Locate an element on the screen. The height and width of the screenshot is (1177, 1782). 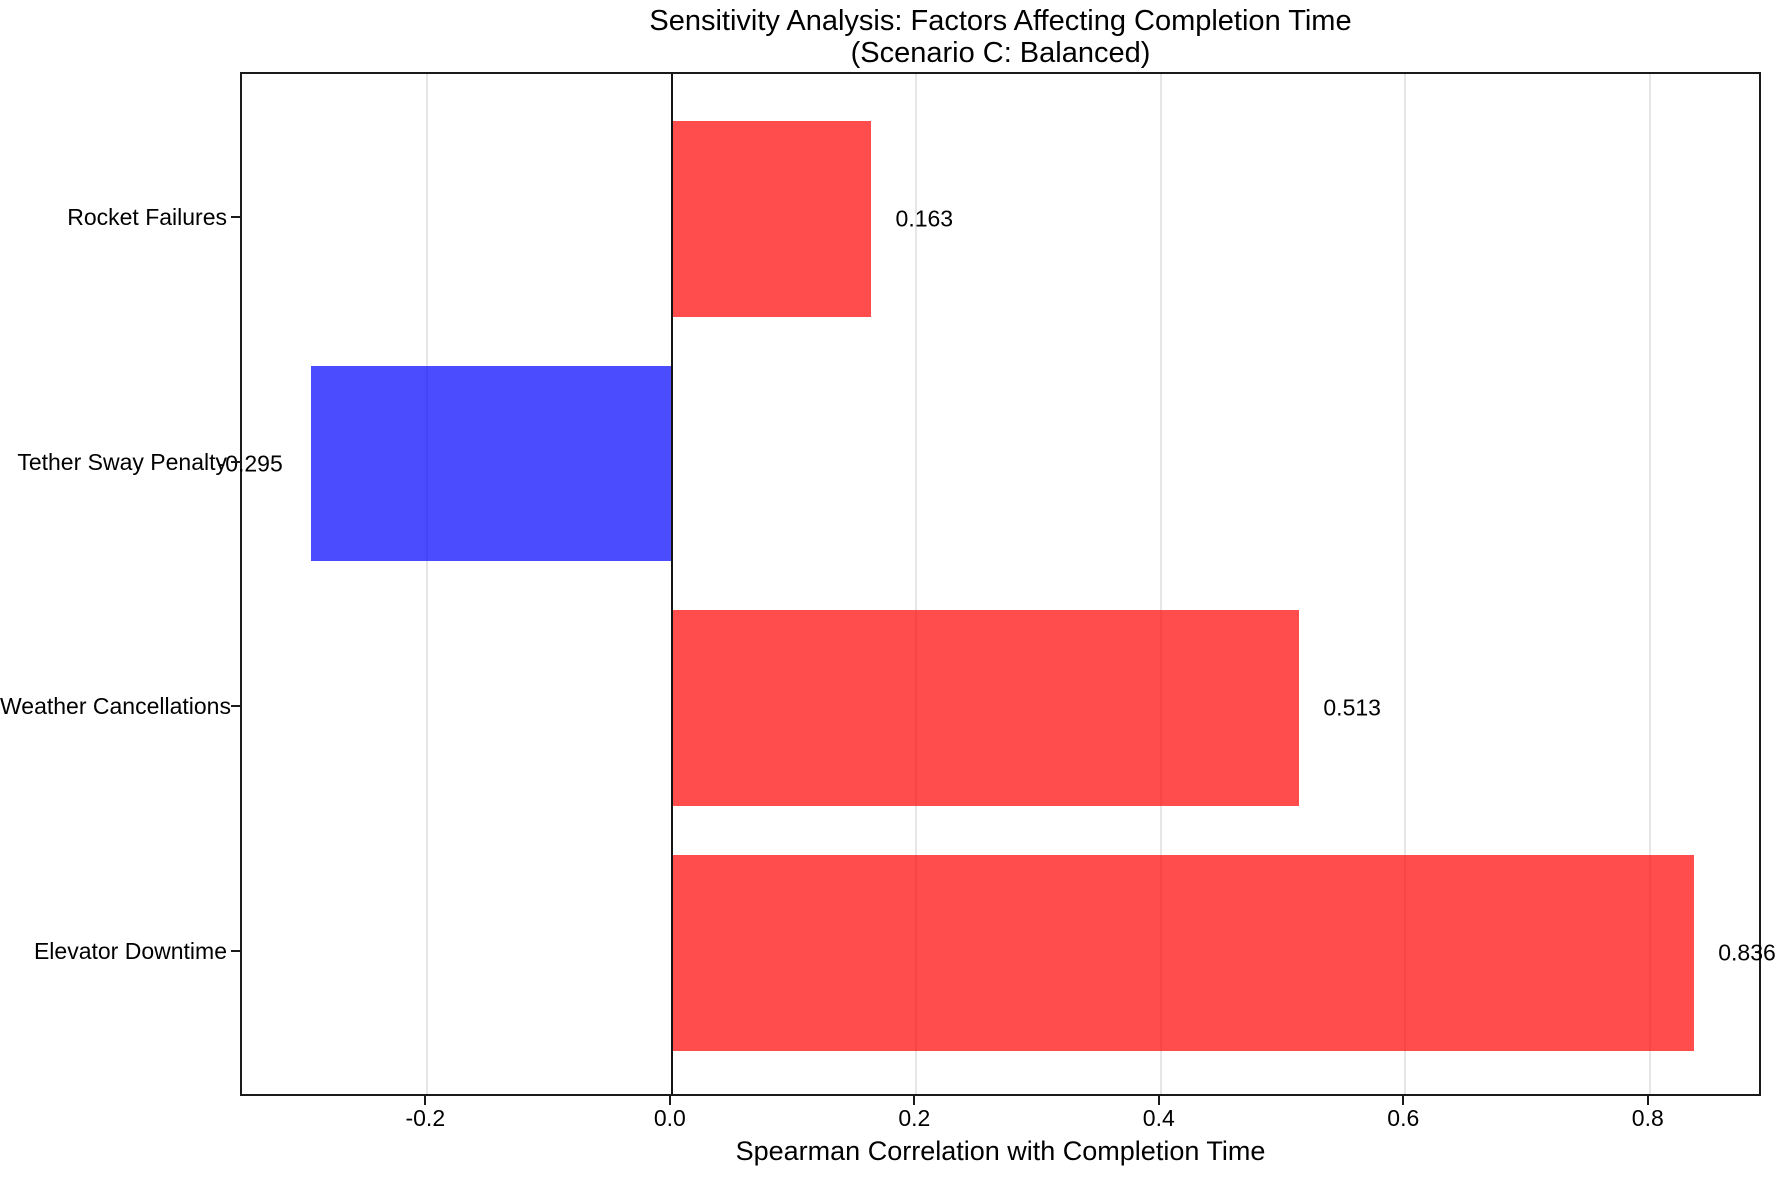
bar-weather-cancellations is located at coordinates (985, 708).